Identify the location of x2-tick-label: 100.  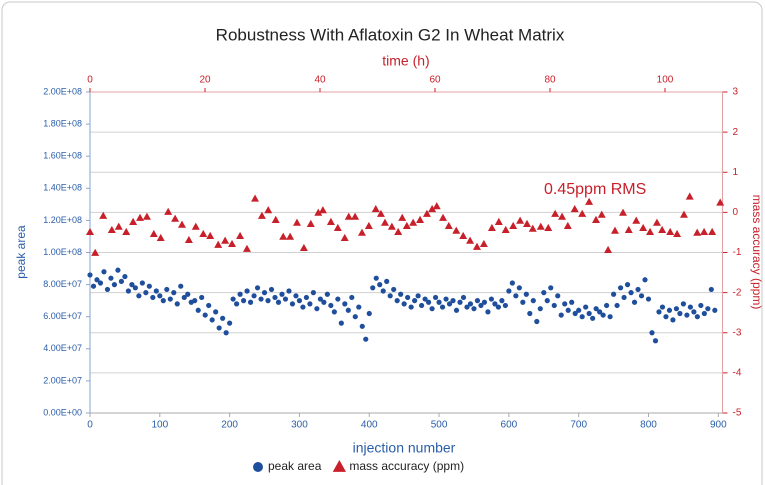
(665, 80).